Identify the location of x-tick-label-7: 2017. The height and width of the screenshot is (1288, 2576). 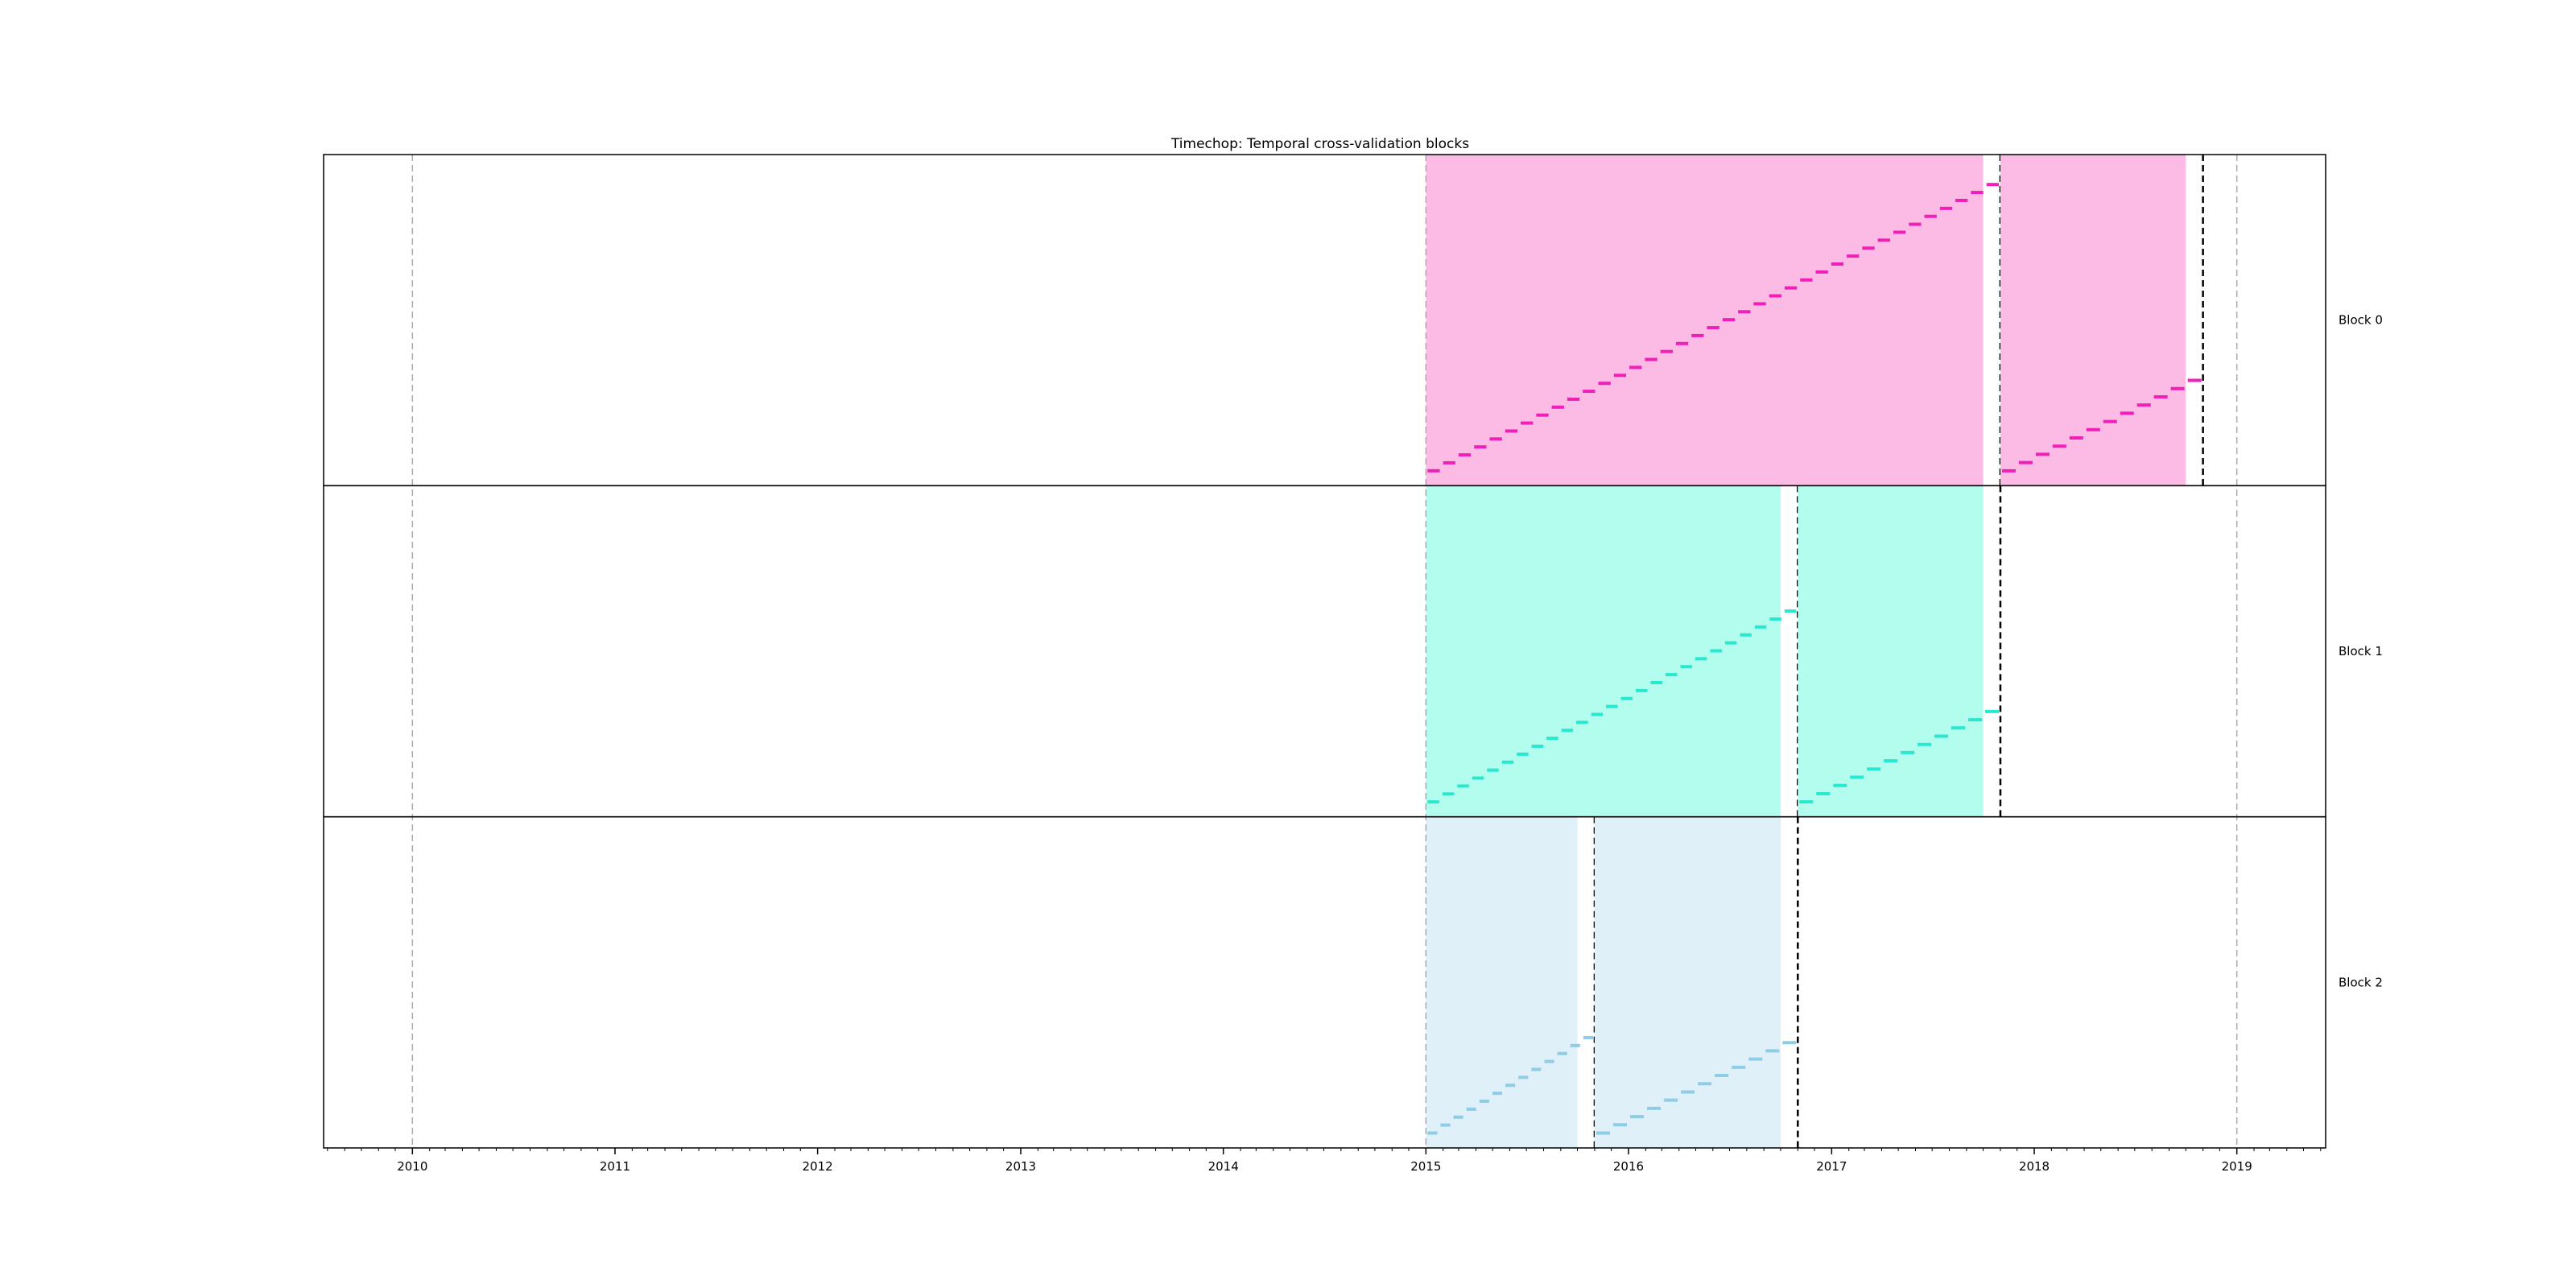
(1831, 1166).